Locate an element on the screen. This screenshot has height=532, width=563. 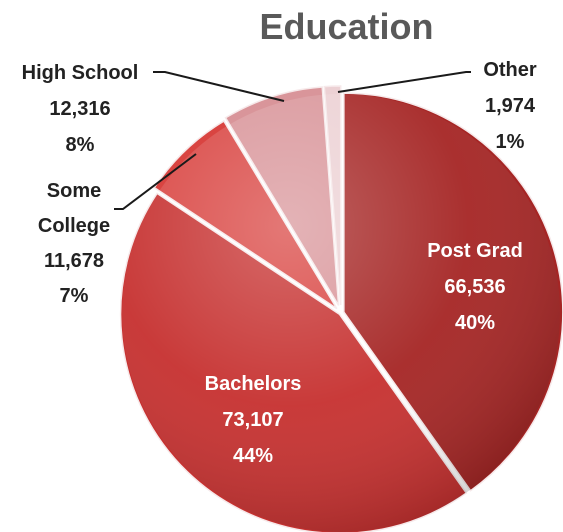
label-high-school-line-3: 8% is located at coordinates (80, 145).